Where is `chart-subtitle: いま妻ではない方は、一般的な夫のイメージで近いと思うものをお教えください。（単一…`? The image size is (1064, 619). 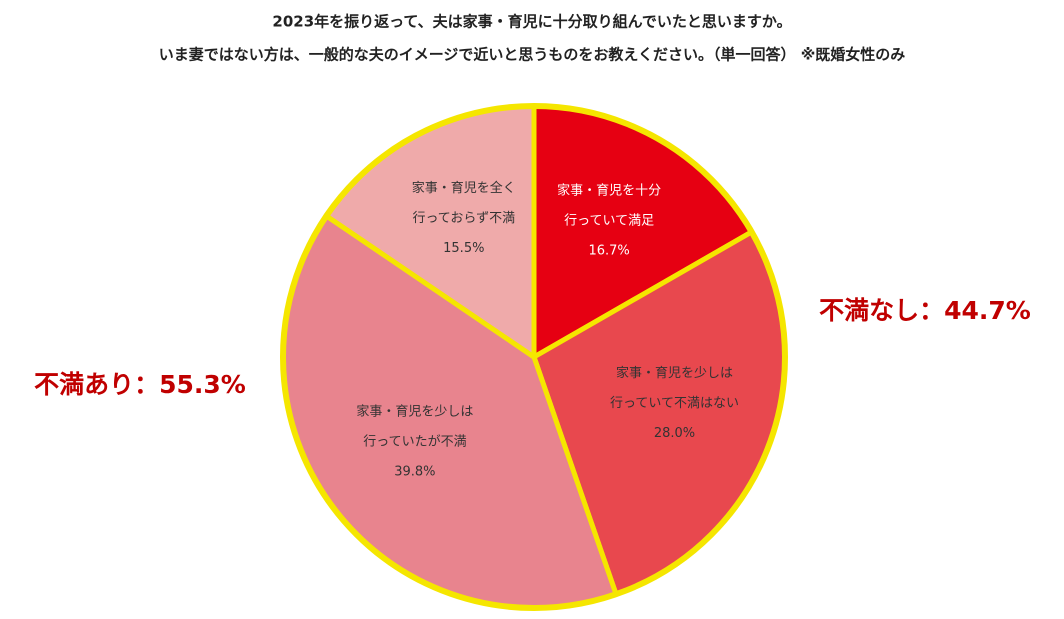 chart-subtitle: いま妻ではない方は、一般的な夫のイメージで近いと思うものをお教えください。（単一… is located at coordinates (532, 55).